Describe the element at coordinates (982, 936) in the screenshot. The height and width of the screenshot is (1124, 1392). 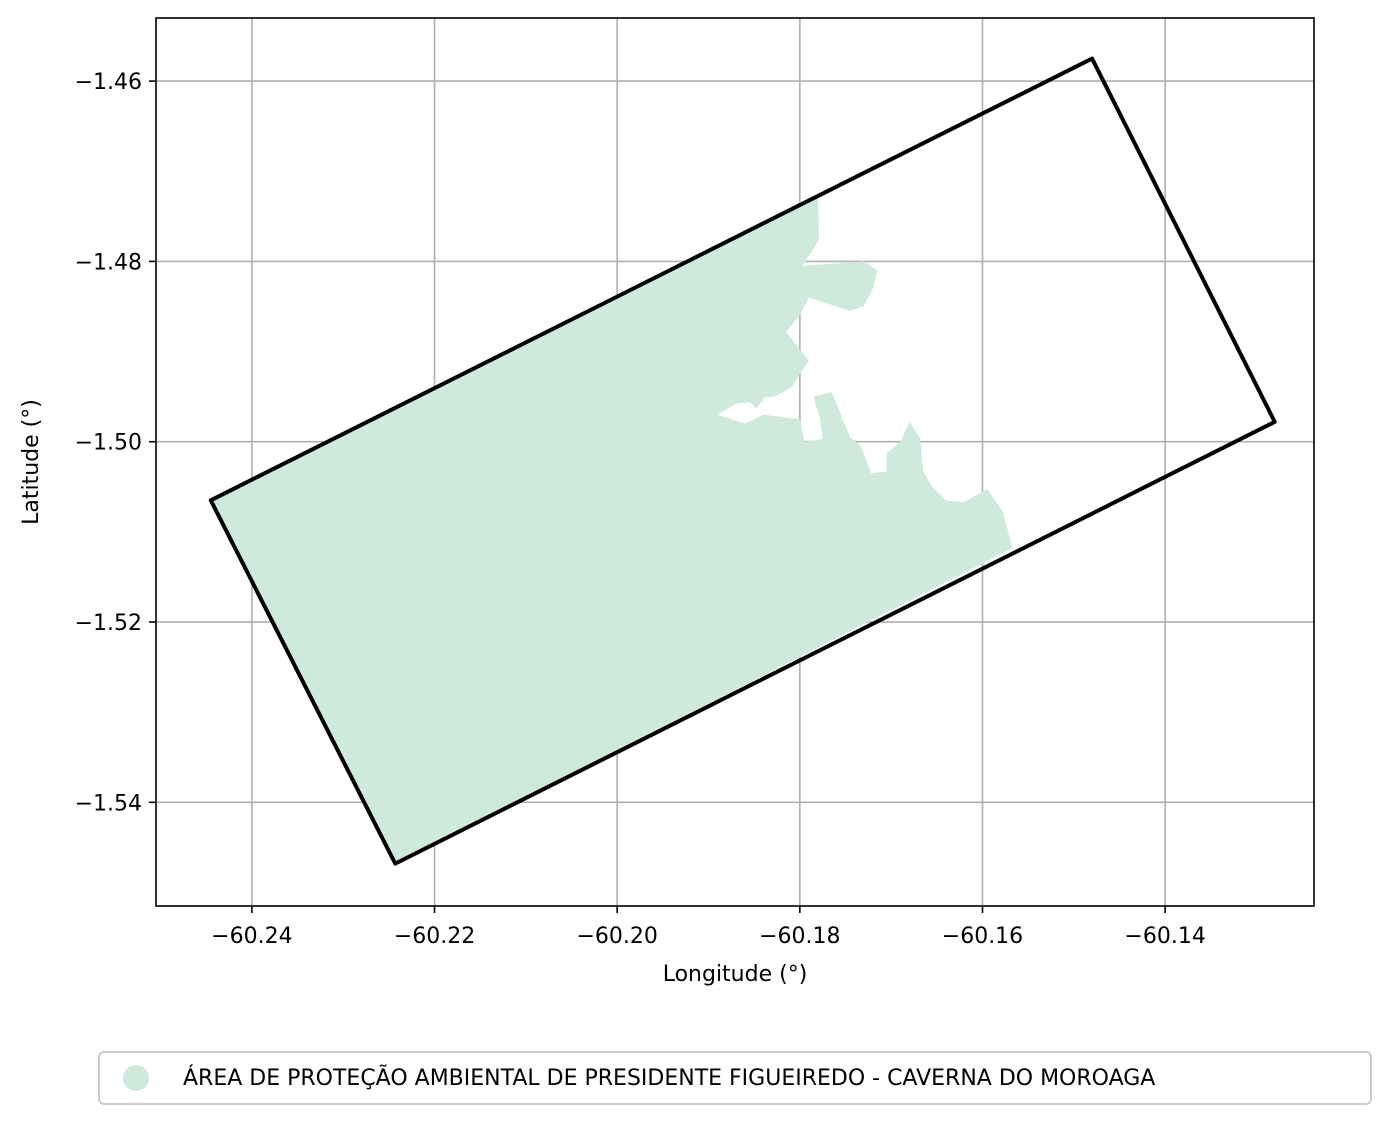
I see `x-tick-label: −60.16` at that location.